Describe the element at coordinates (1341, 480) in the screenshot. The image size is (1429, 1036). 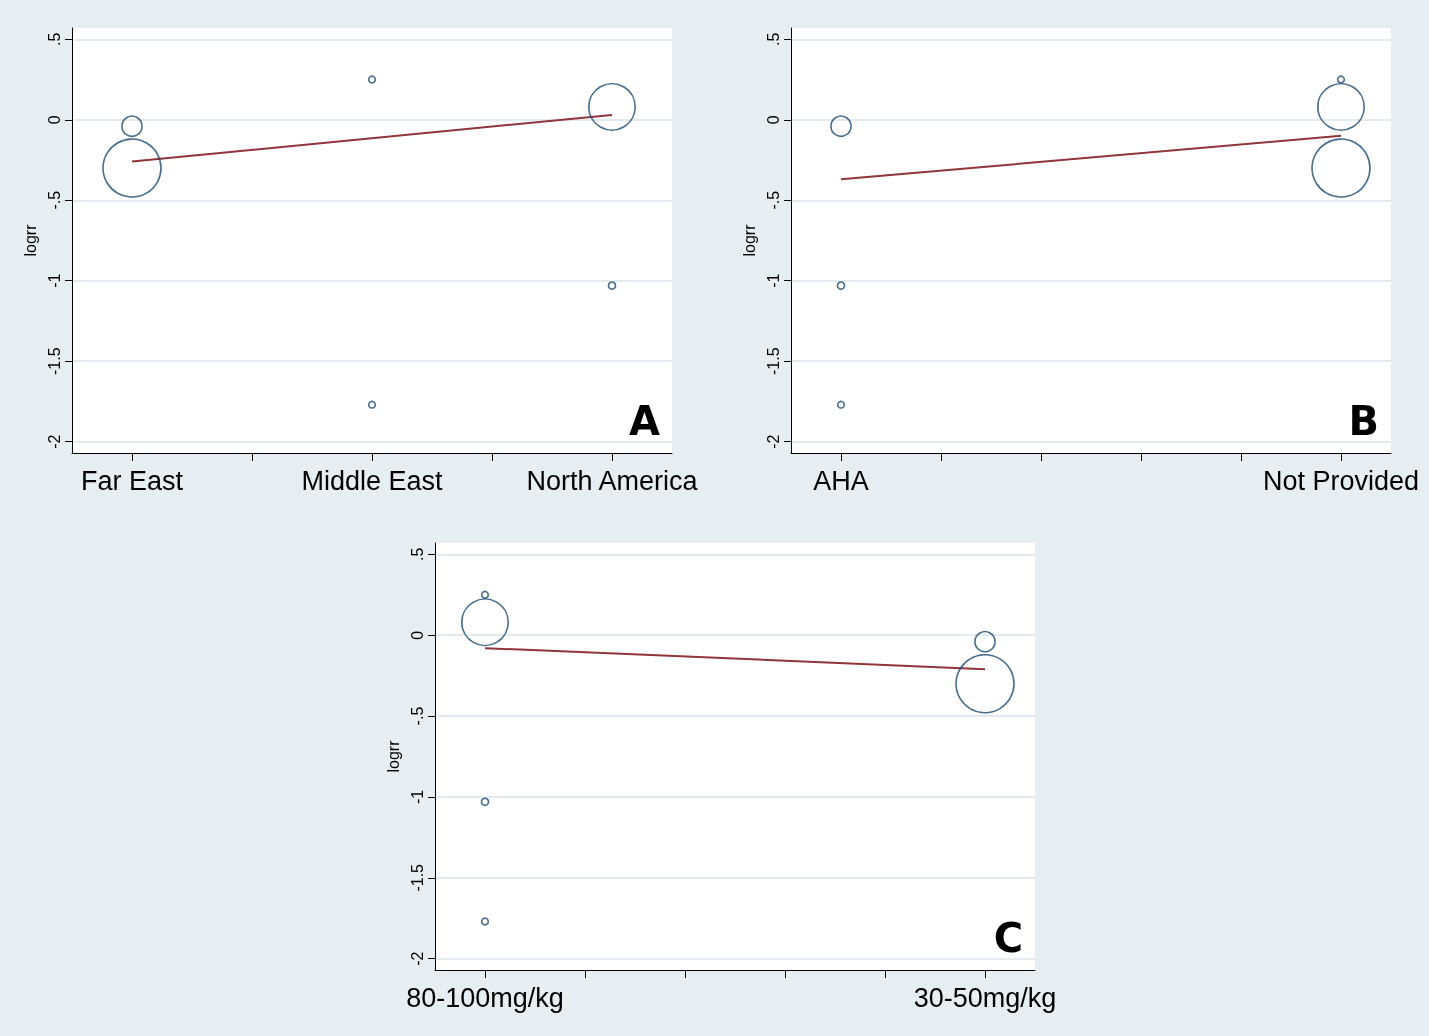
I see `x-tick-label: Not Provided` at that location.